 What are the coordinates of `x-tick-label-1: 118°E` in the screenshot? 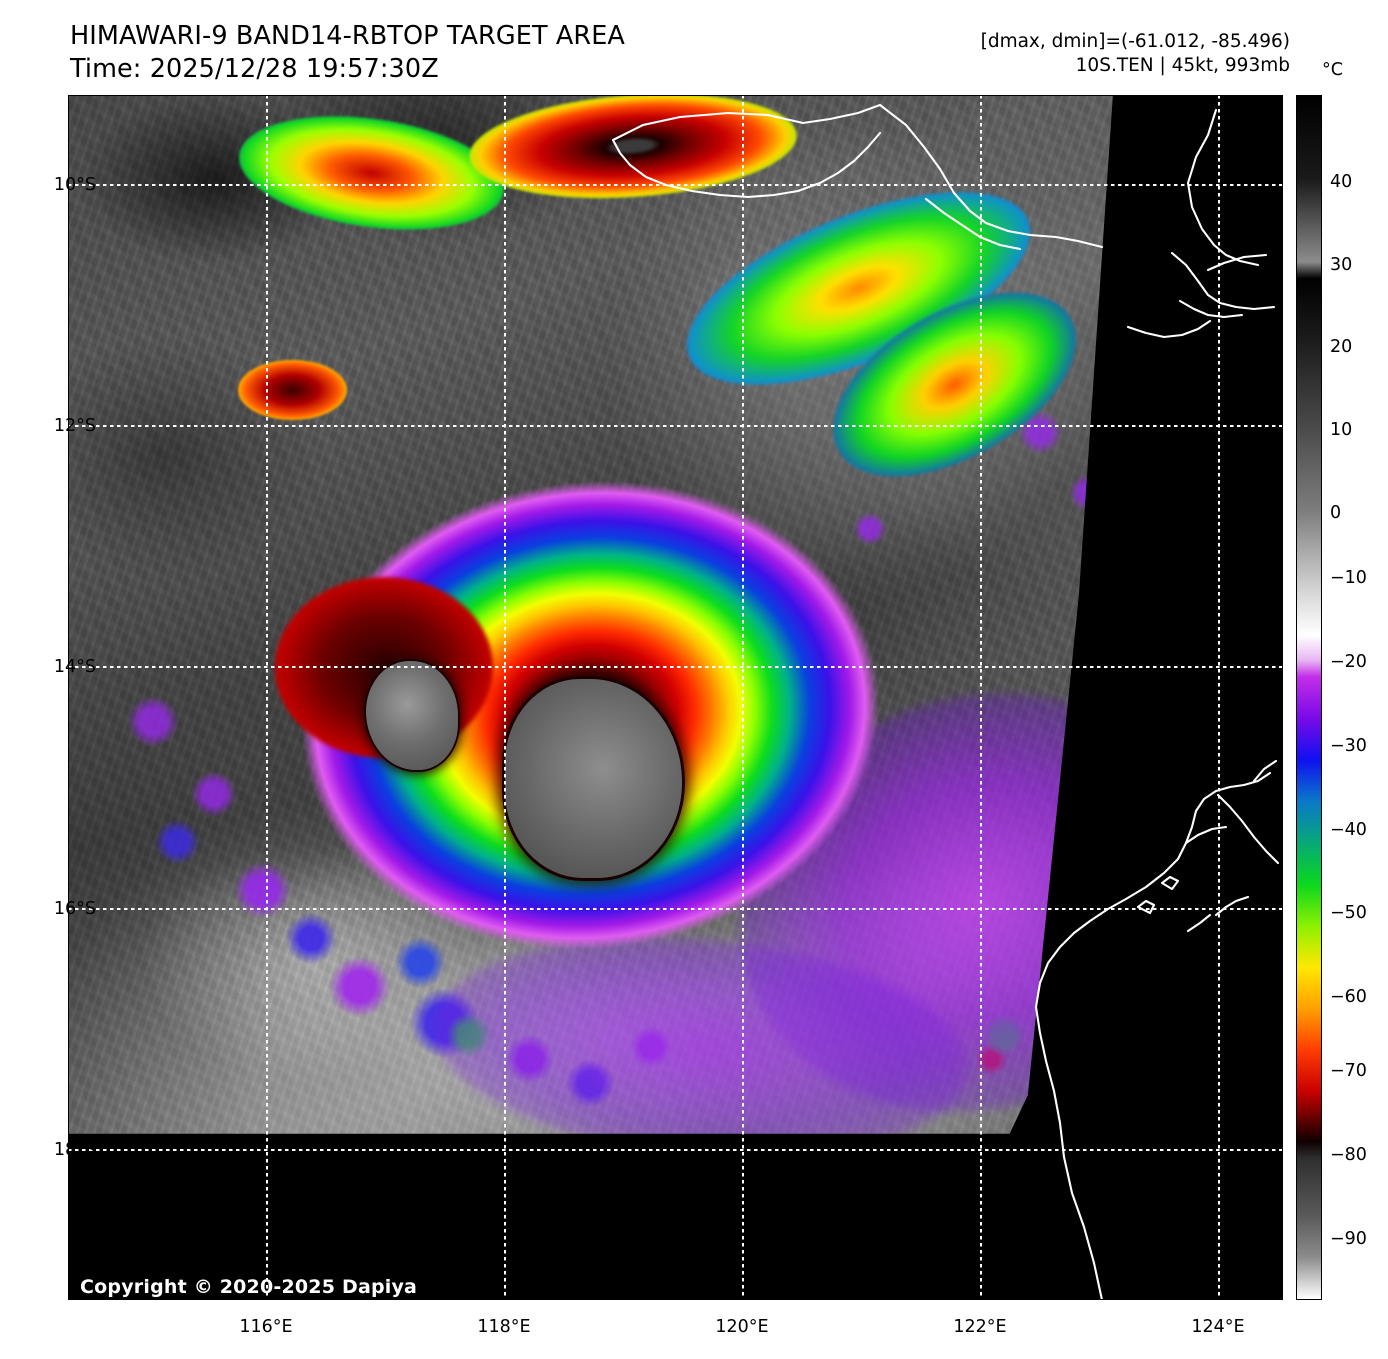 It's located at (504, 1327).